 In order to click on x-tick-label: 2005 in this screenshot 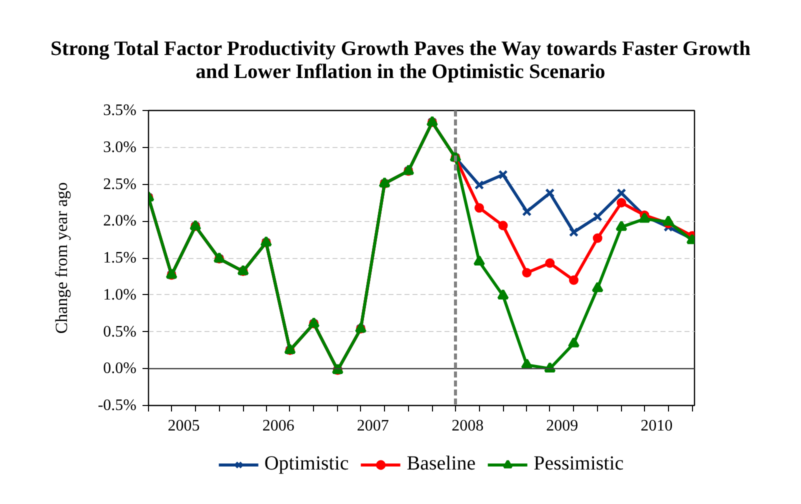, I will do `click(184, 426)`.